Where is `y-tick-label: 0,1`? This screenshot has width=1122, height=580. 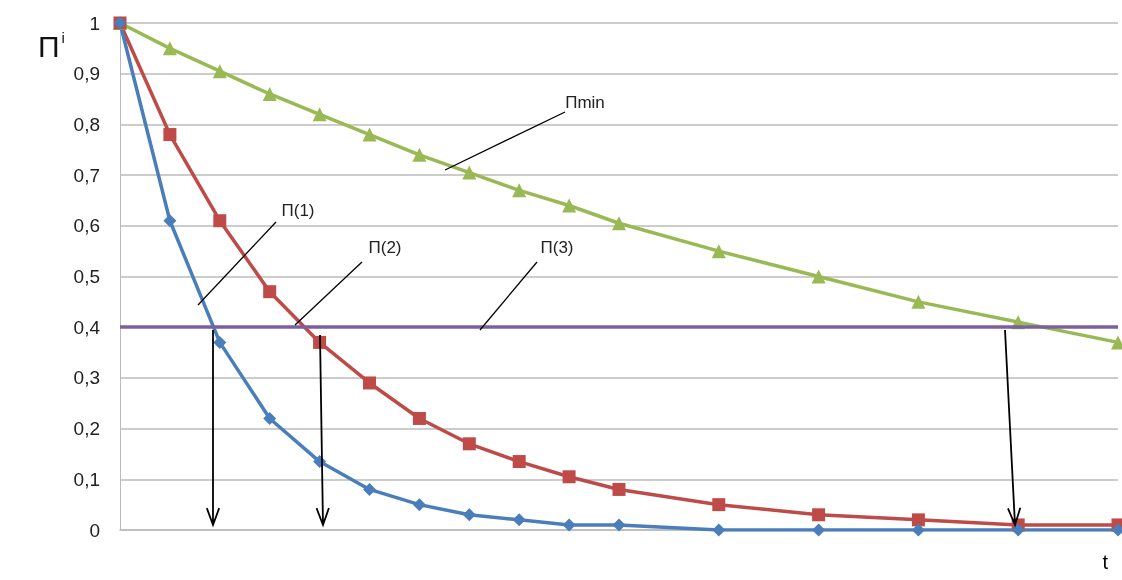
y-tick-label: 0,1 is located at coordinates (86, 479).